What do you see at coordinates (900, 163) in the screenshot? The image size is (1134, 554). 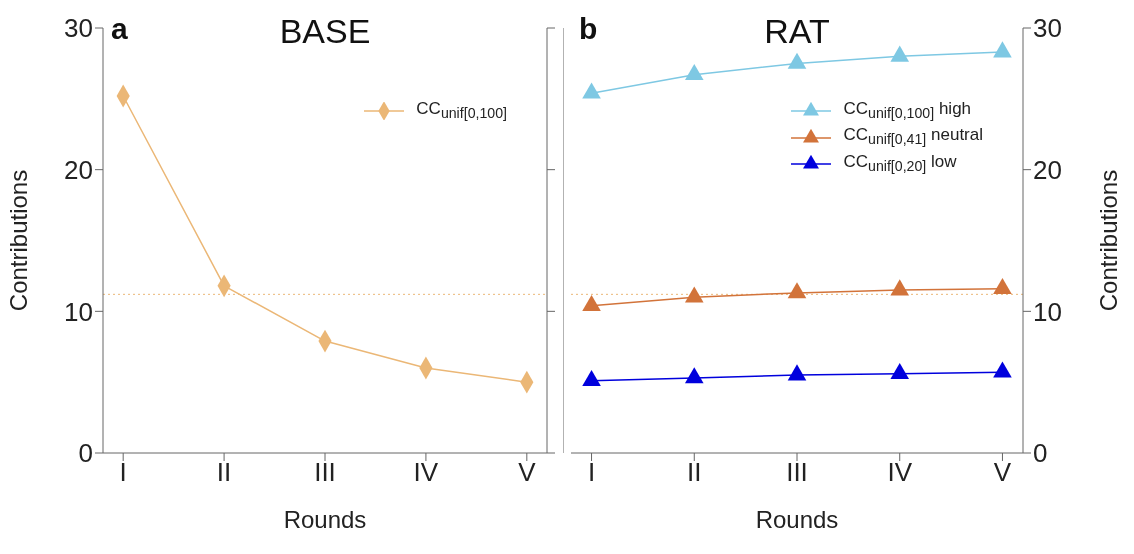 I see `legend-label: CC$_{unif[0,20]}$ low` at bounding box center [900, 163].